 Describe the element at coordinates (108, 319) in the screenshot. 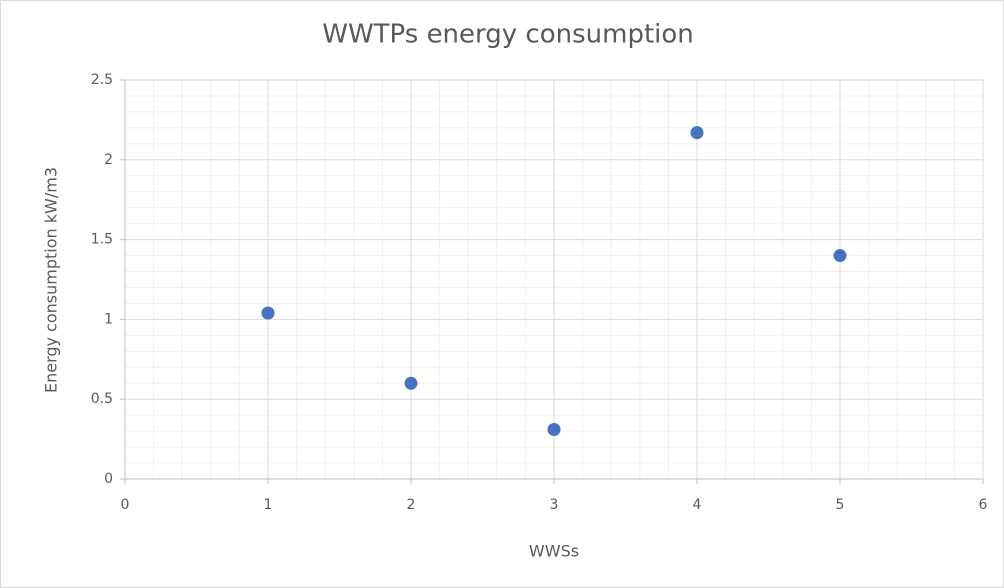

I see `y-tick-label: 1` at that location.